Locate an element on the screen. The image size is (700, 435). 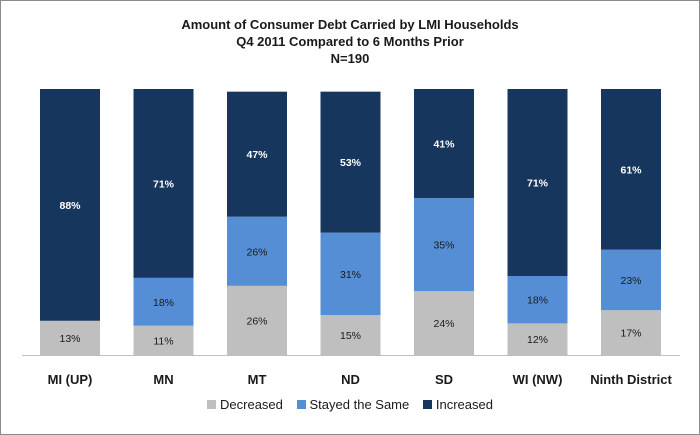
legend-swatch-stayed is located at coordinates (301, 404).